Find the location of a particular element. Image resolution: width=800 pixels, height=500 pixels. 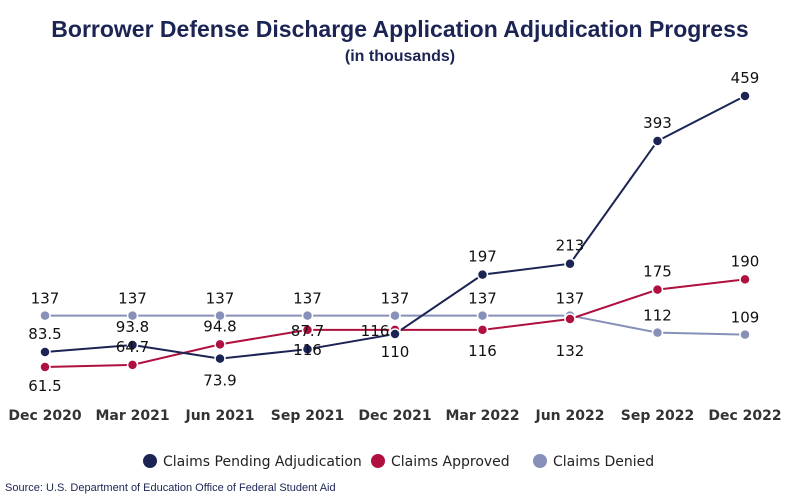

data-label: 87.7 is located at coordinates (307, 331).